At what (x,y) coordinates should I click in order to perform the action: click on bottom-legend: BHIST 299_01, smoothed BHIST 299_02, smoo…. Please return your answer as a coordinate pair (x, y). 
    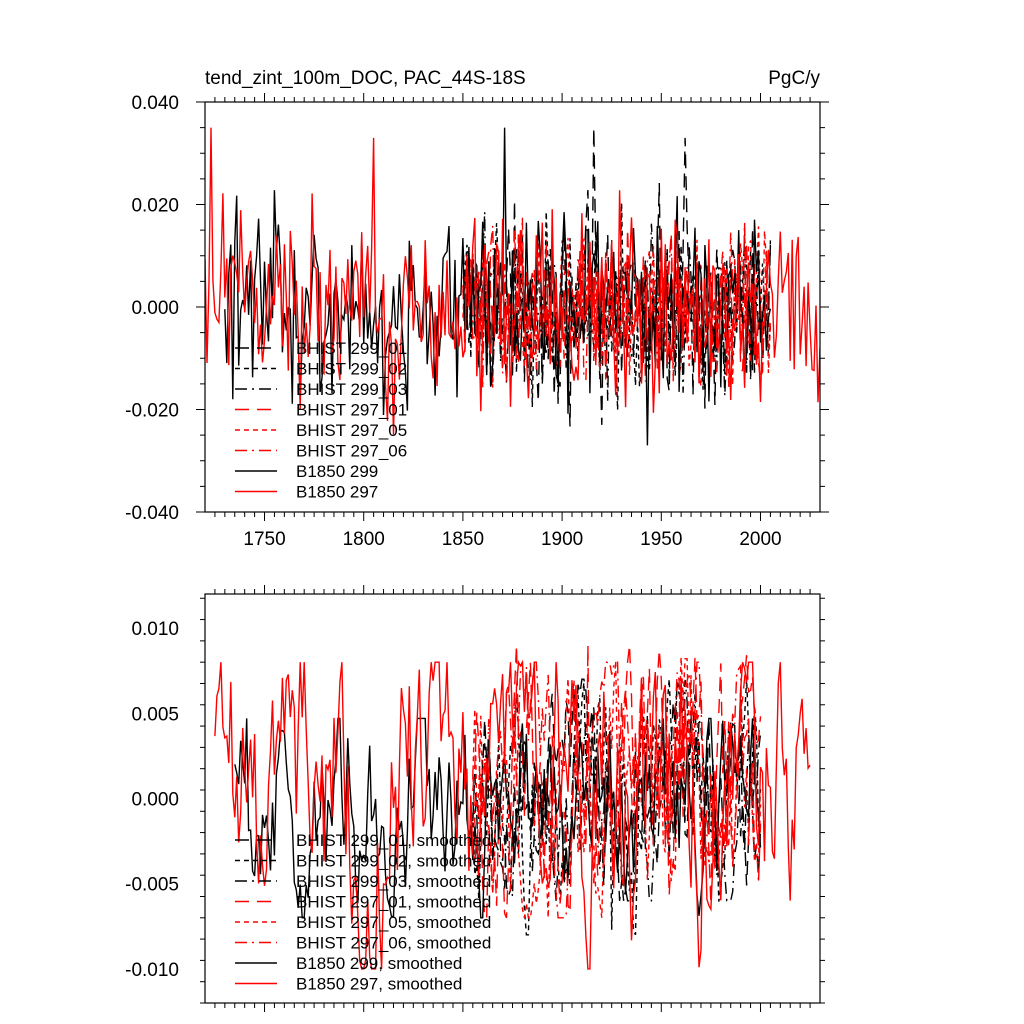
    Looking at the image, I should click on (363, 912).